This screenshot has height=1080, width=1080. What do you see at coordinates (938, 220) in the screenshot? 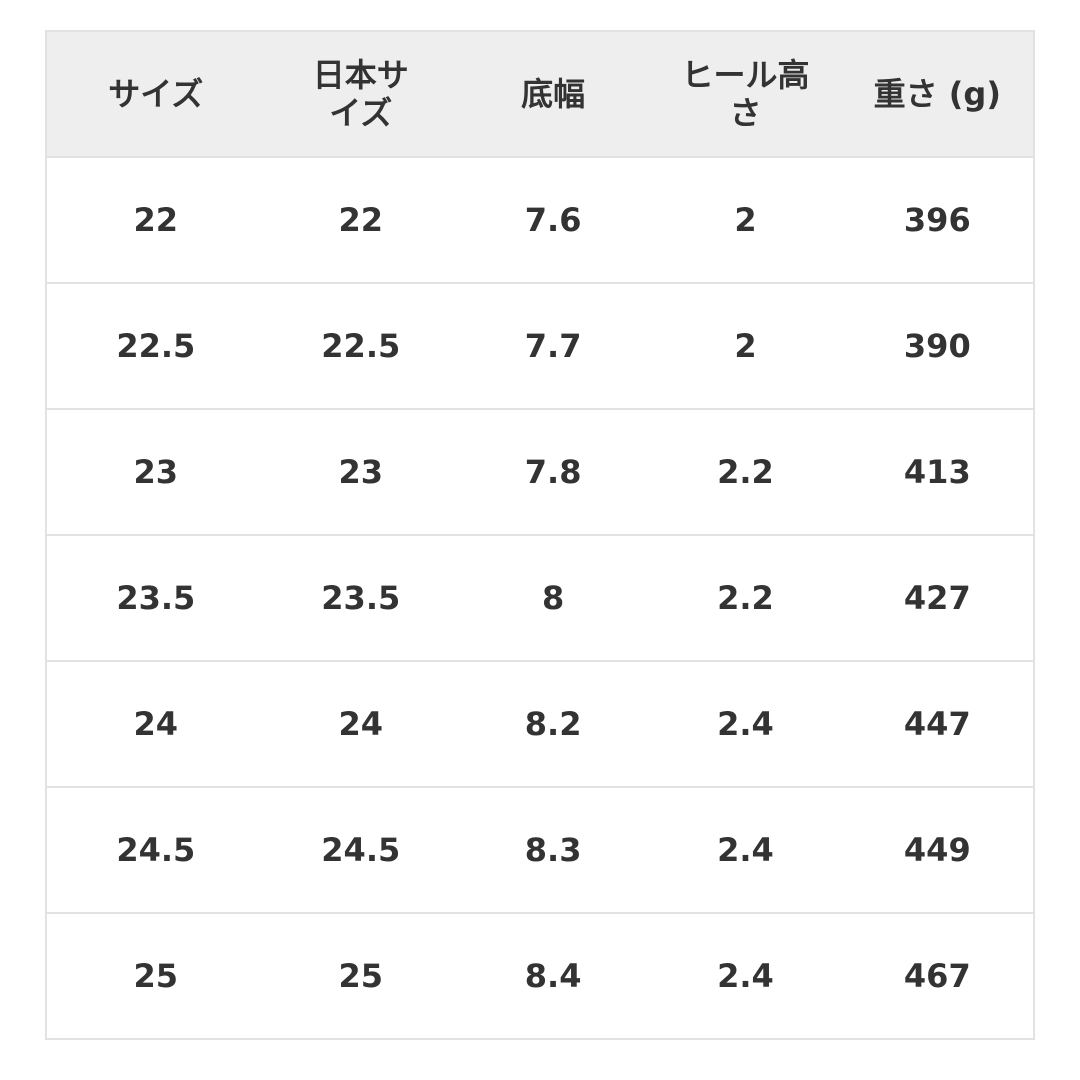
I see `cell-weight: 396` at bounding box center [938, 220].